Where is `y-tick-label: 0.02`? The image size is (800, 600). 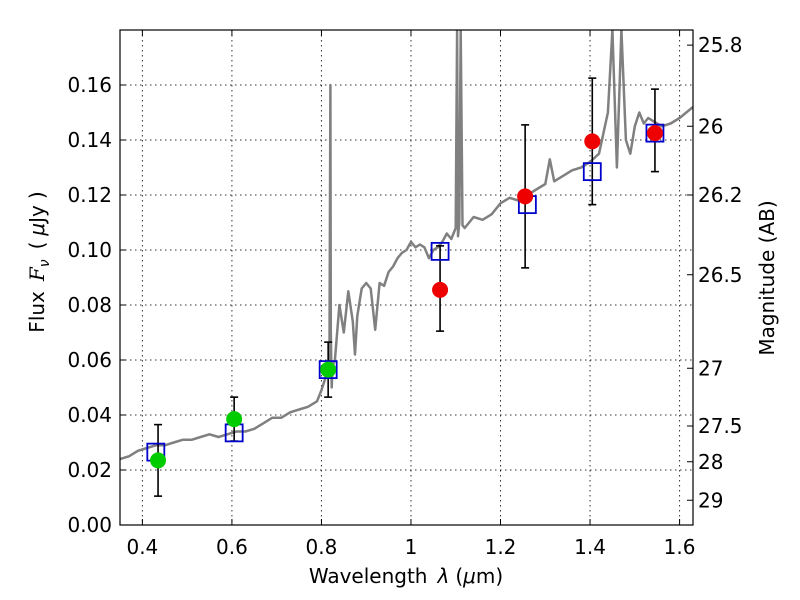
y-tick-label: 0.02 is located at coordinates (89, 470).